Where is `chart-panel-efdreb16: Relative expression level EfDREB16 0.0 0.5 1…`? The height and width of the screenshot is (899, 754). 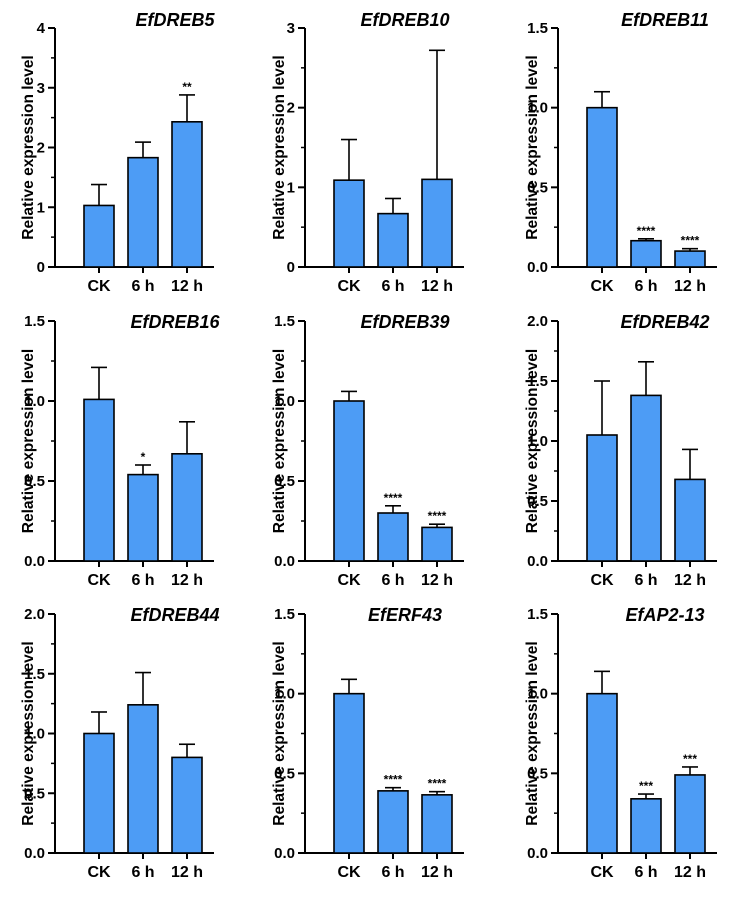 chart-panel-efdreb16: Relative expression level EfDREB16 0.0 0.5 1… is located at coordinates (120, 450).